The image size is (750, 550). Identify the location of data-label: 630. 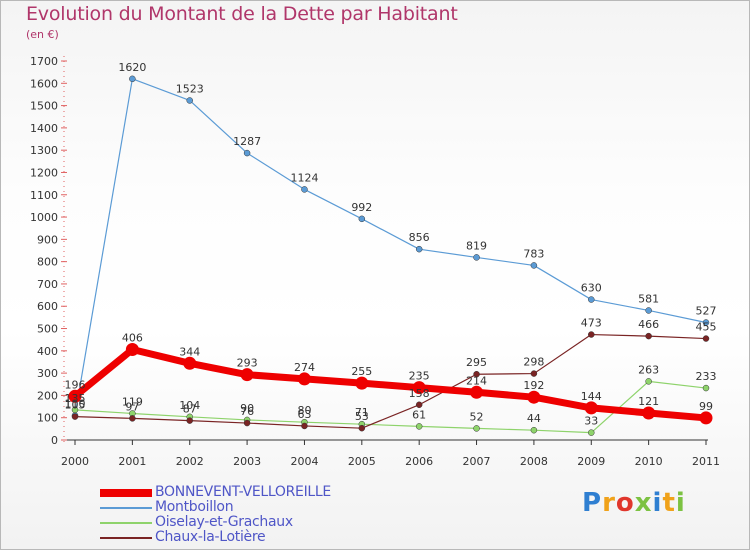
(591, 288).